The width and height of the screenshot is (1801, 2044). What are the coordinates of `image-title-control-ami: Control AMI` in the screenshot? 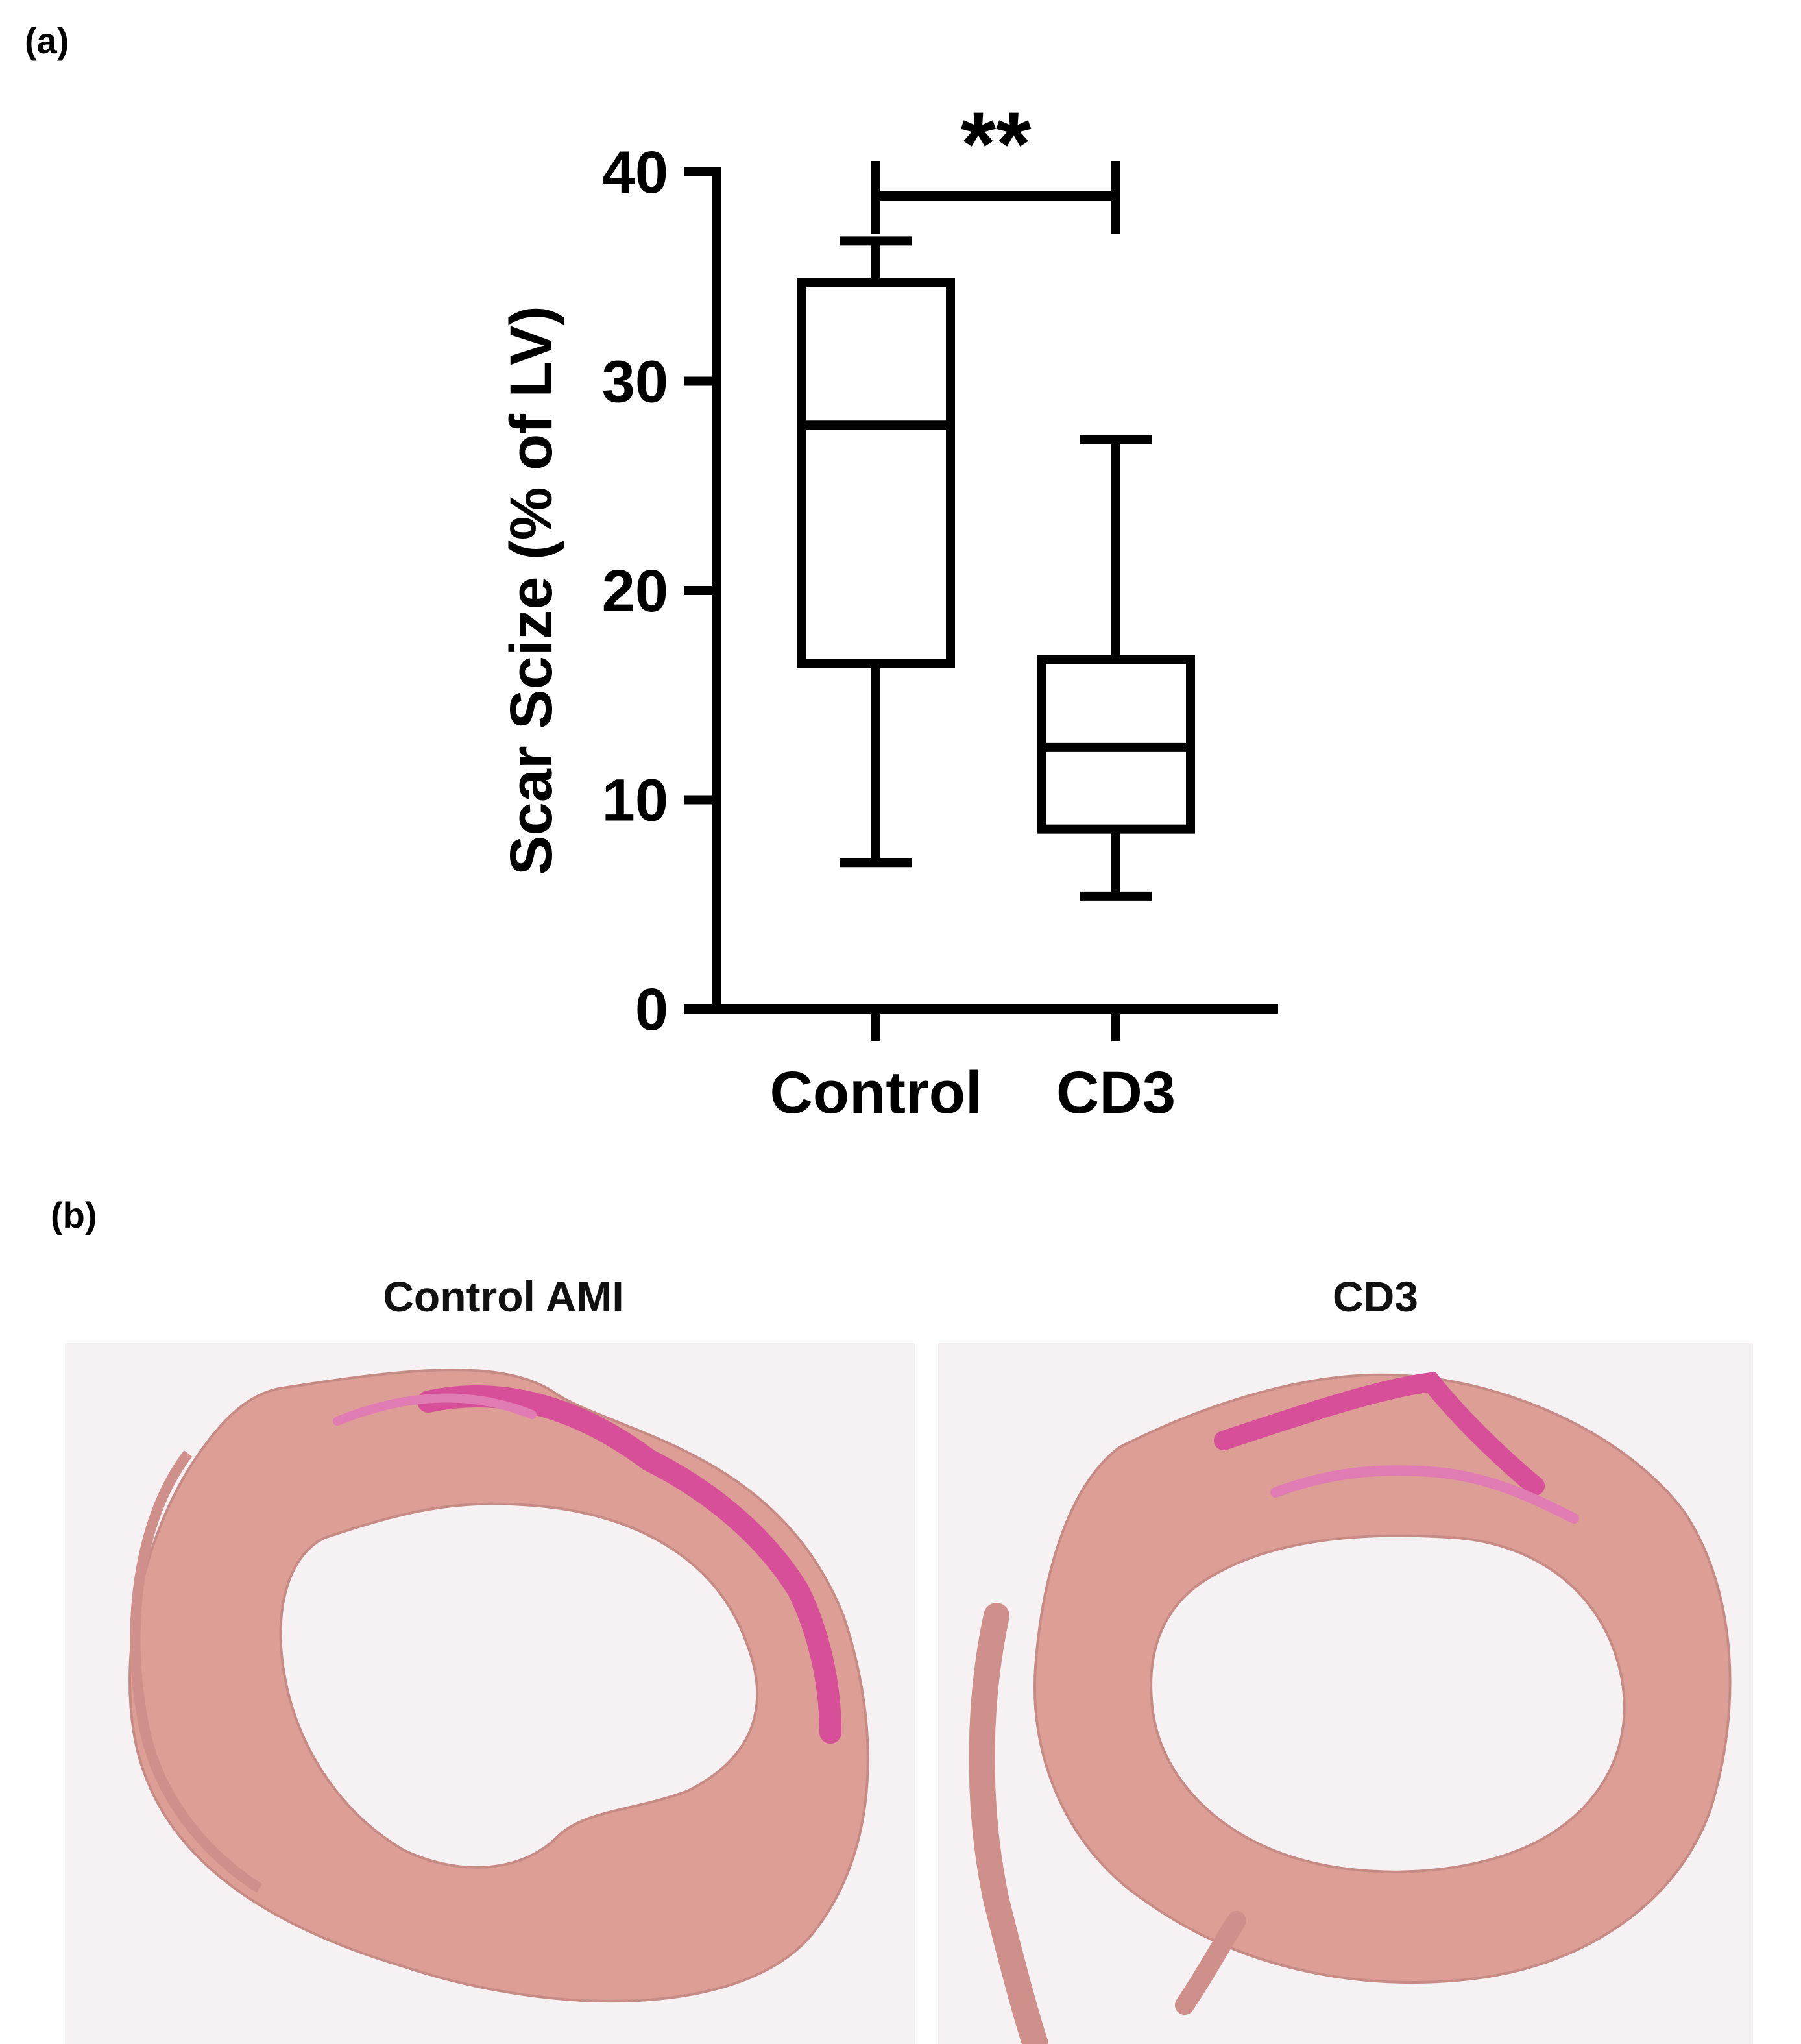 It's located at (503, 1296).